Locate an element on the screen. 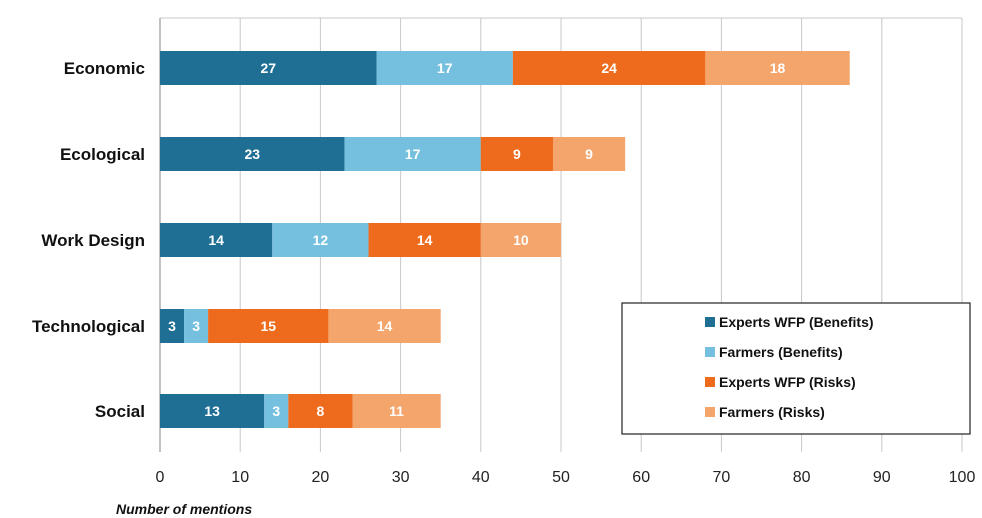 The height and width of the screenshot is (518, 982). bar-value-label: 12 is located at coordinates (321, 240).